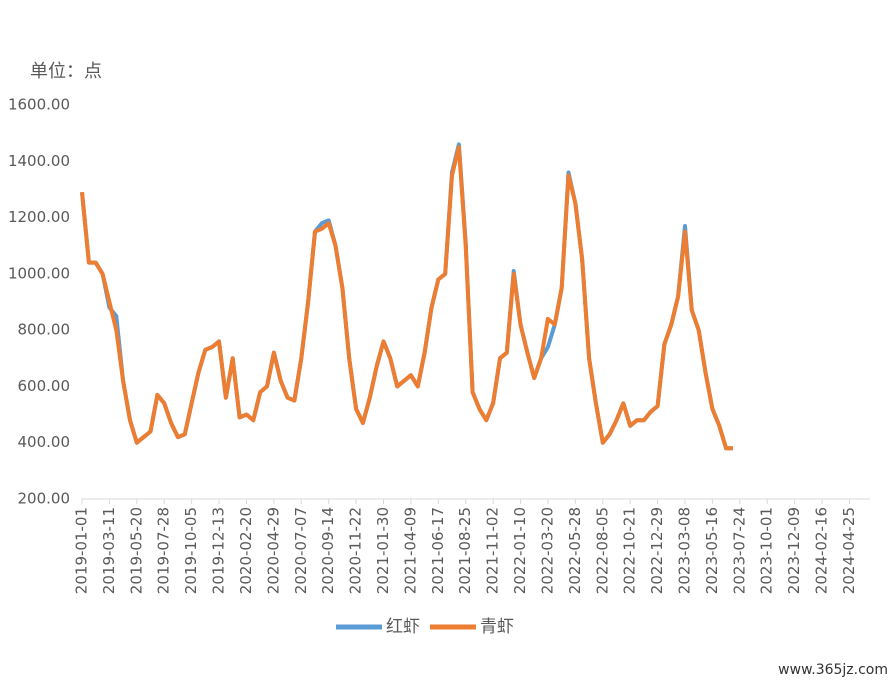 The height and width of the screenshot is (689, 896). Describe the element at coordinates (465, 550) in the screenshot. I see `x-tick-label: 2021-08-25` at that location.